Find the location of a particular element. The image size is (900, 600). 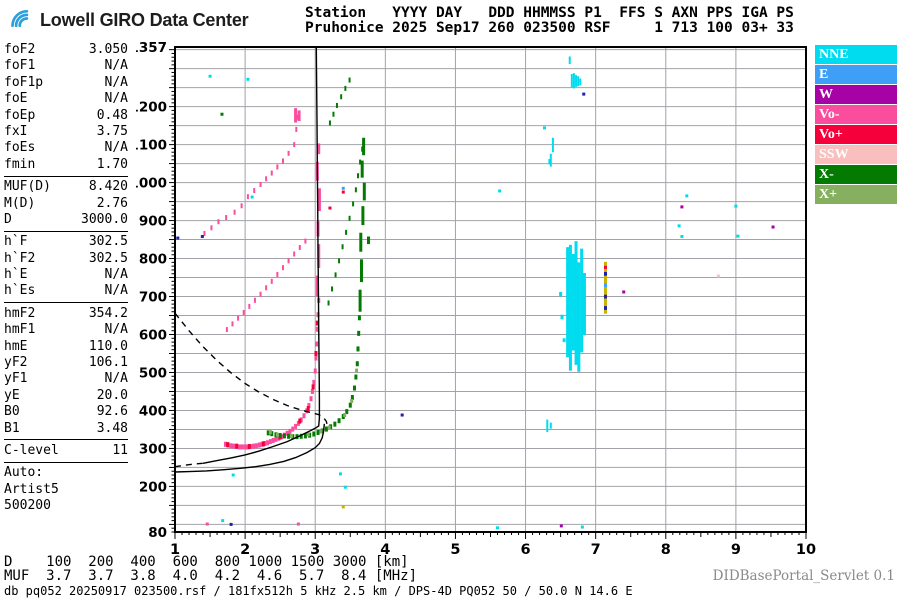

param-value: 354.2 is located at coordinates (108, 313).